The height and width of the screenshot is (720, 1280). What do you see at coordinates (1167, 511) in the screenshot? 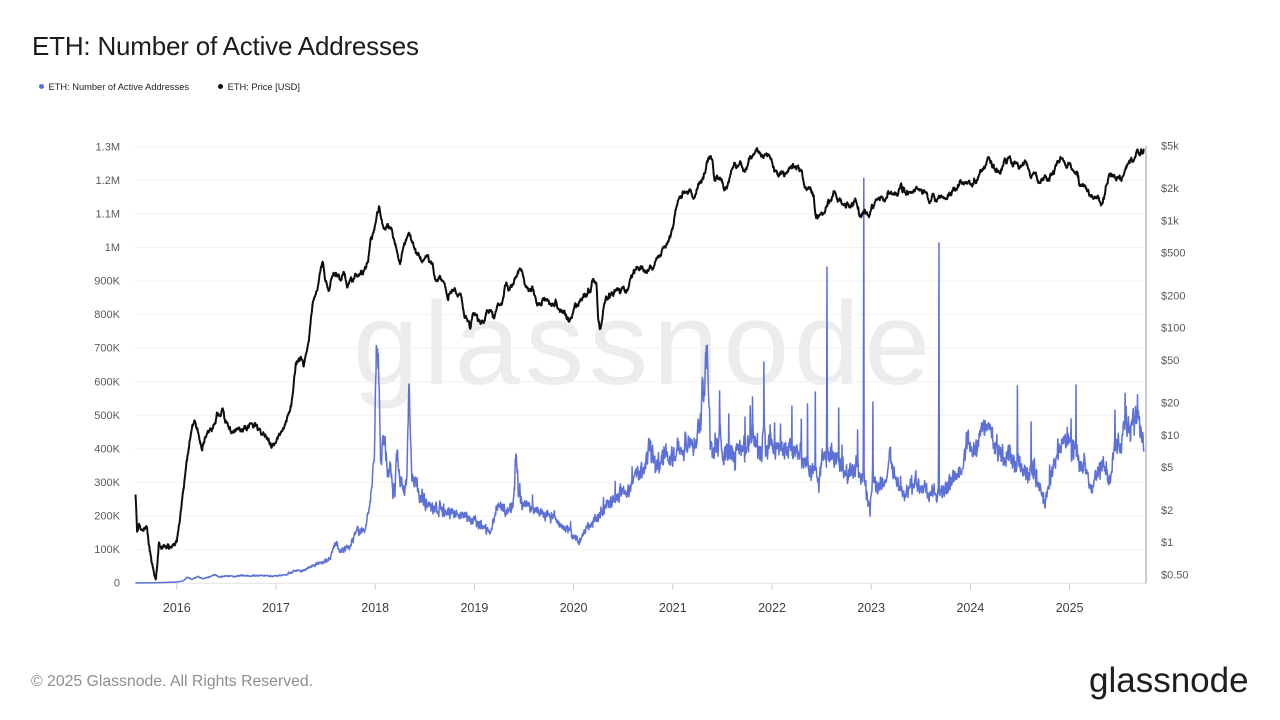
I see `svg-text: $2` at bounding box center [1167, 511].